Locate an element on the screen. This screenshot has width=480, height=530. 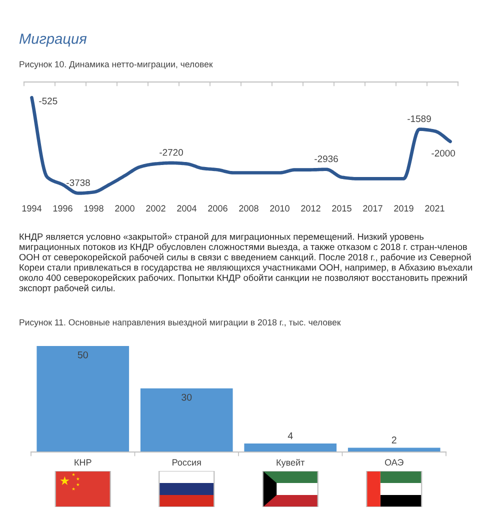
x-tick-label: 1994 is located at coordinates (32, 208).